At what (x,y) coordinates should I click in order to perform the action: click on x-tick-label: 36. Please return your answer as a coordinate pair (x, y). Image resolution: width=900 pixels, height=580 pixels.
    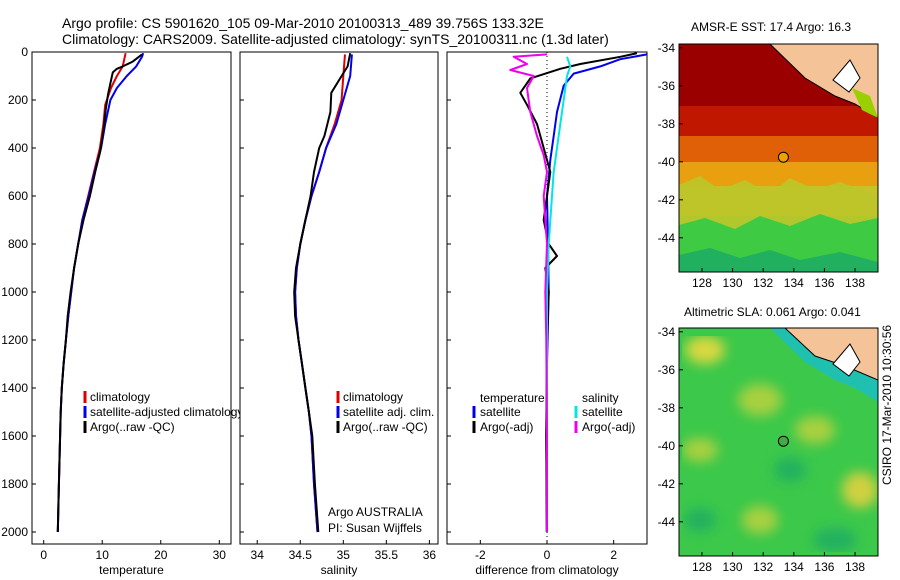
    Looking at the image, I should click on (430, 555).